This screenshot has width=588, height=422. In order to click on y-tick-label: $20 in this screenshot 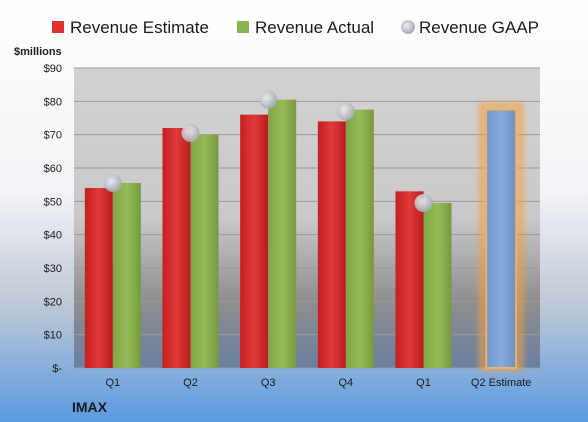, I will do `click(53, 302)`.